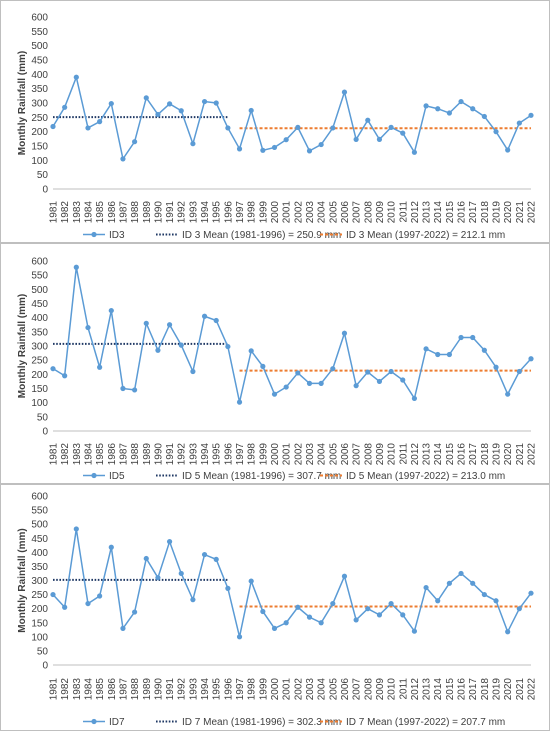  What do you see at coordinates (287, 212) in the screenshot?
I see `x-tick-label: 2001` at bounding box center [287, 212].